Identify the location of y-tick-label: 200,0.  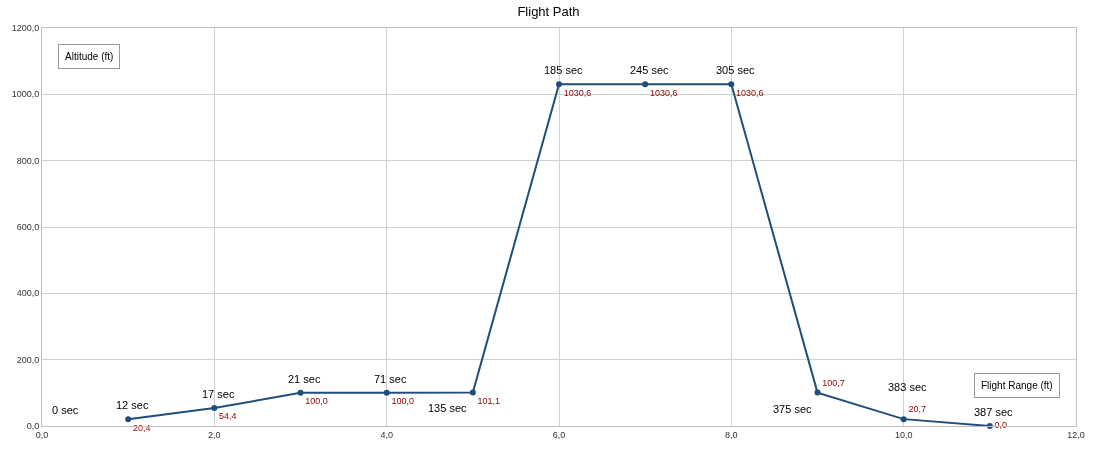
(28, 359).